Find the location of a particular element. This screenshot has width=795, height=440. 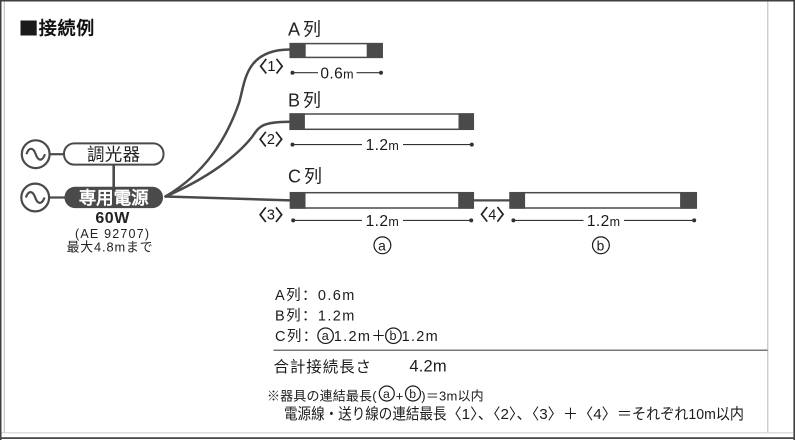

svg-text: 2 is located at coordinates (271, 140).